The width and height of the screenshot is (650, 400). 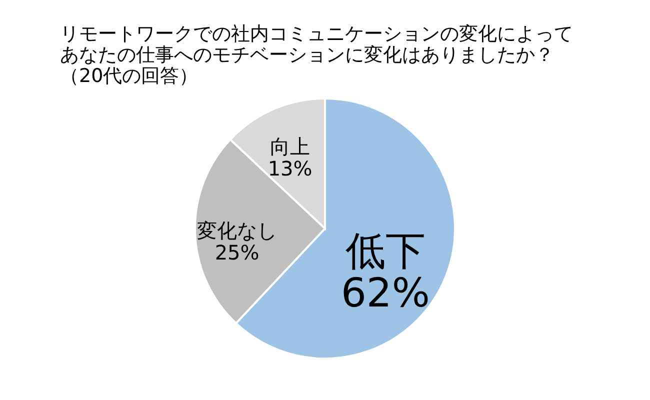 I want to click on slice-label: 変化なし, so click(x=237, y=230).